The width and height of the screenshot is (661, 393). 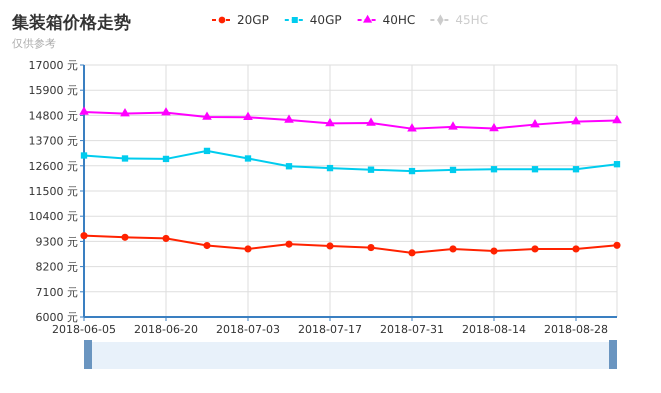 I want to click on x-tick-label: 2018-06-20, so click(x=166, y=329).